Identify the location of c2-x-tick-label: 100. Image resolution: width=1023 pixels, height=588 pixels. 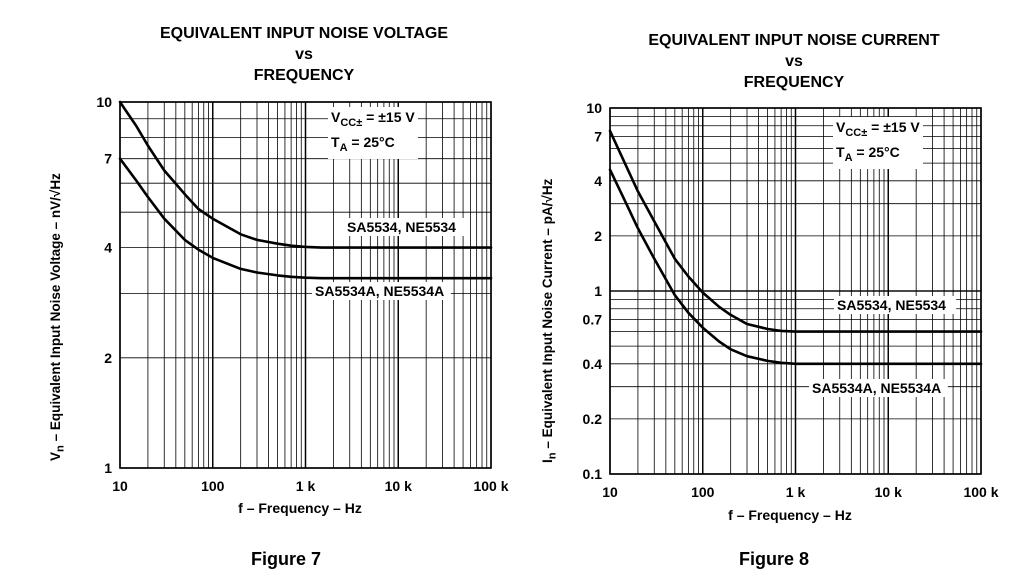
(703, 492).